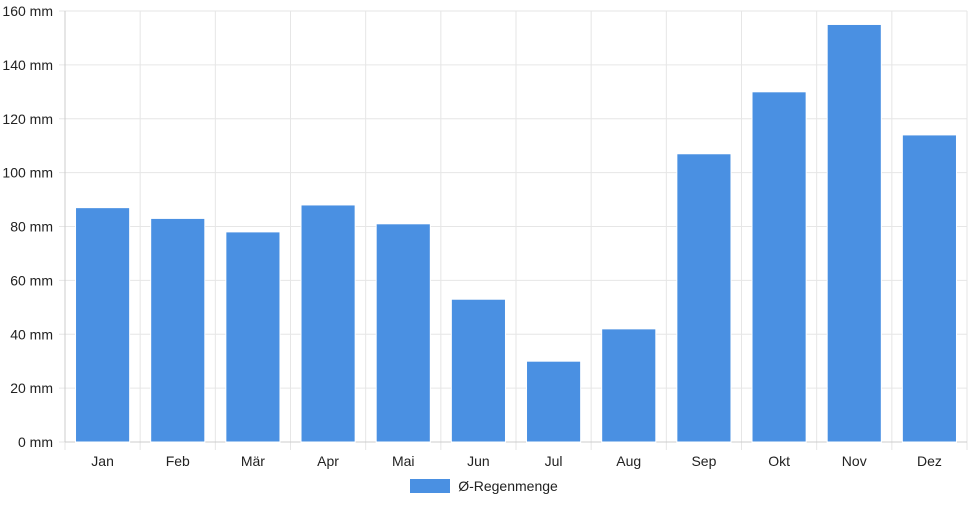 This screenshot has height=508, width=968. What do you see at coordinates (27, 11) in the screenshot?
I see `y-tick-label: 160 mm` at bounding box center [27, 11].